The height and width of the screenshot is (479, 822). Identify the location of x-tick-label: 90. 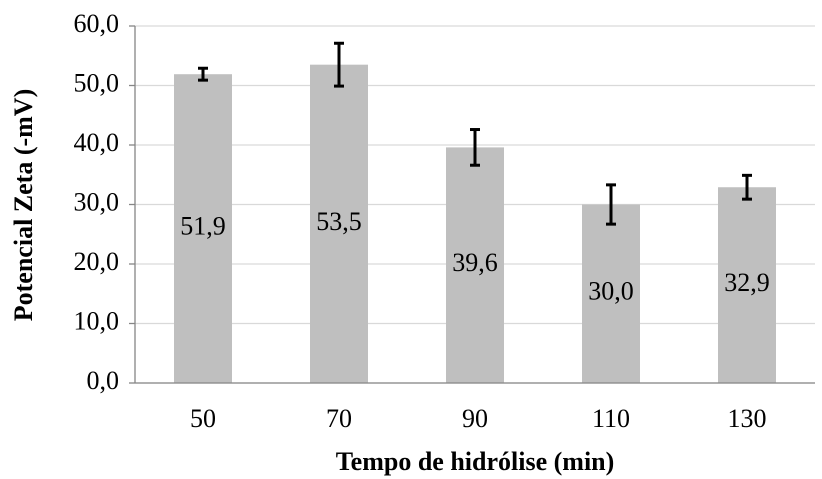
(475, 418).